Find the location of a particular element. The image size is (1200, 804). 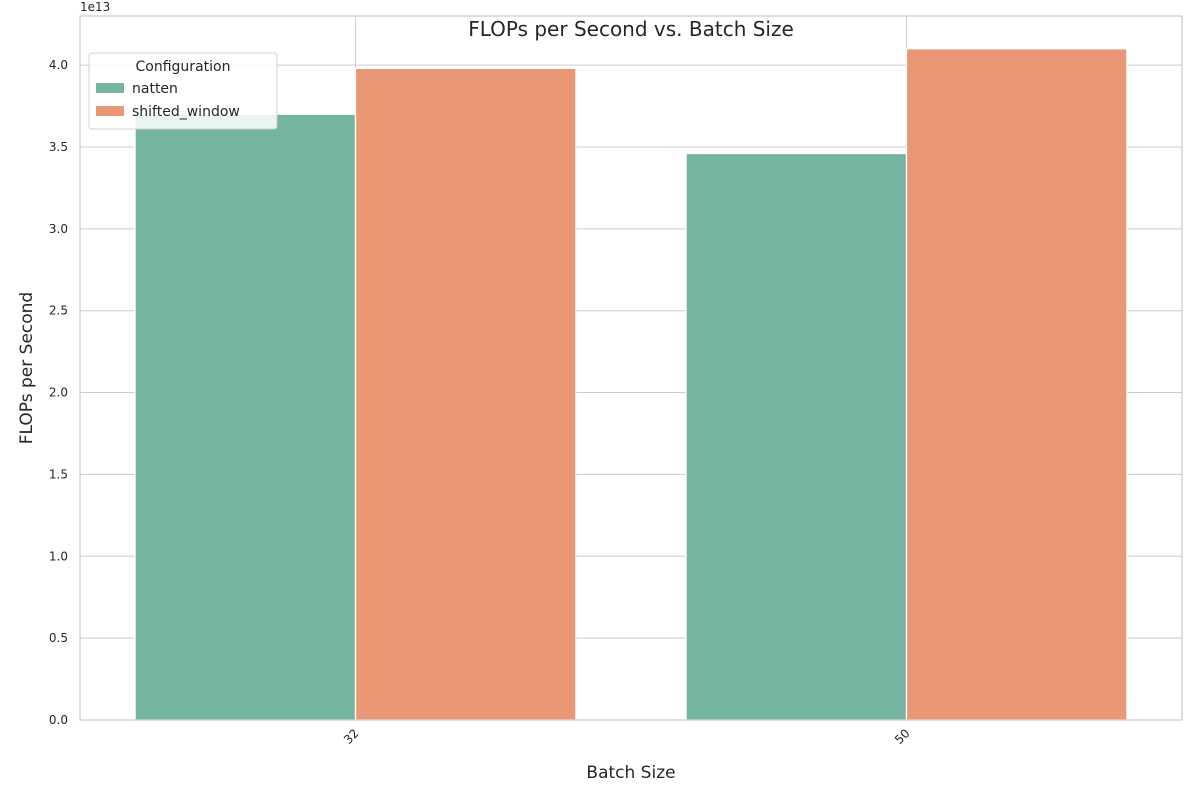

y-tick-label: 2.5 is located at coordinates (58, 311).